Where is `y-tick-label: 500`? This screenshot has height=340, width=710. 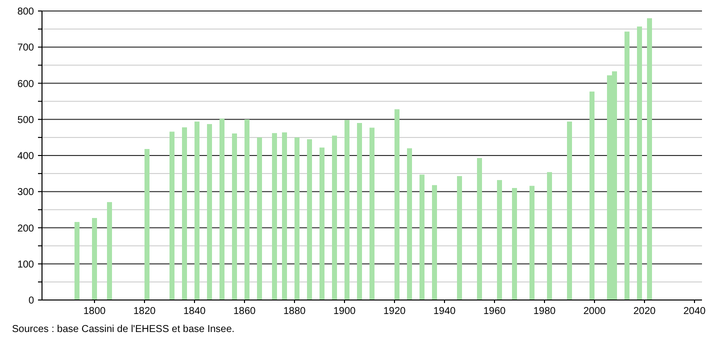
y-tick-label: 500 is located at coordinates (25, 120).